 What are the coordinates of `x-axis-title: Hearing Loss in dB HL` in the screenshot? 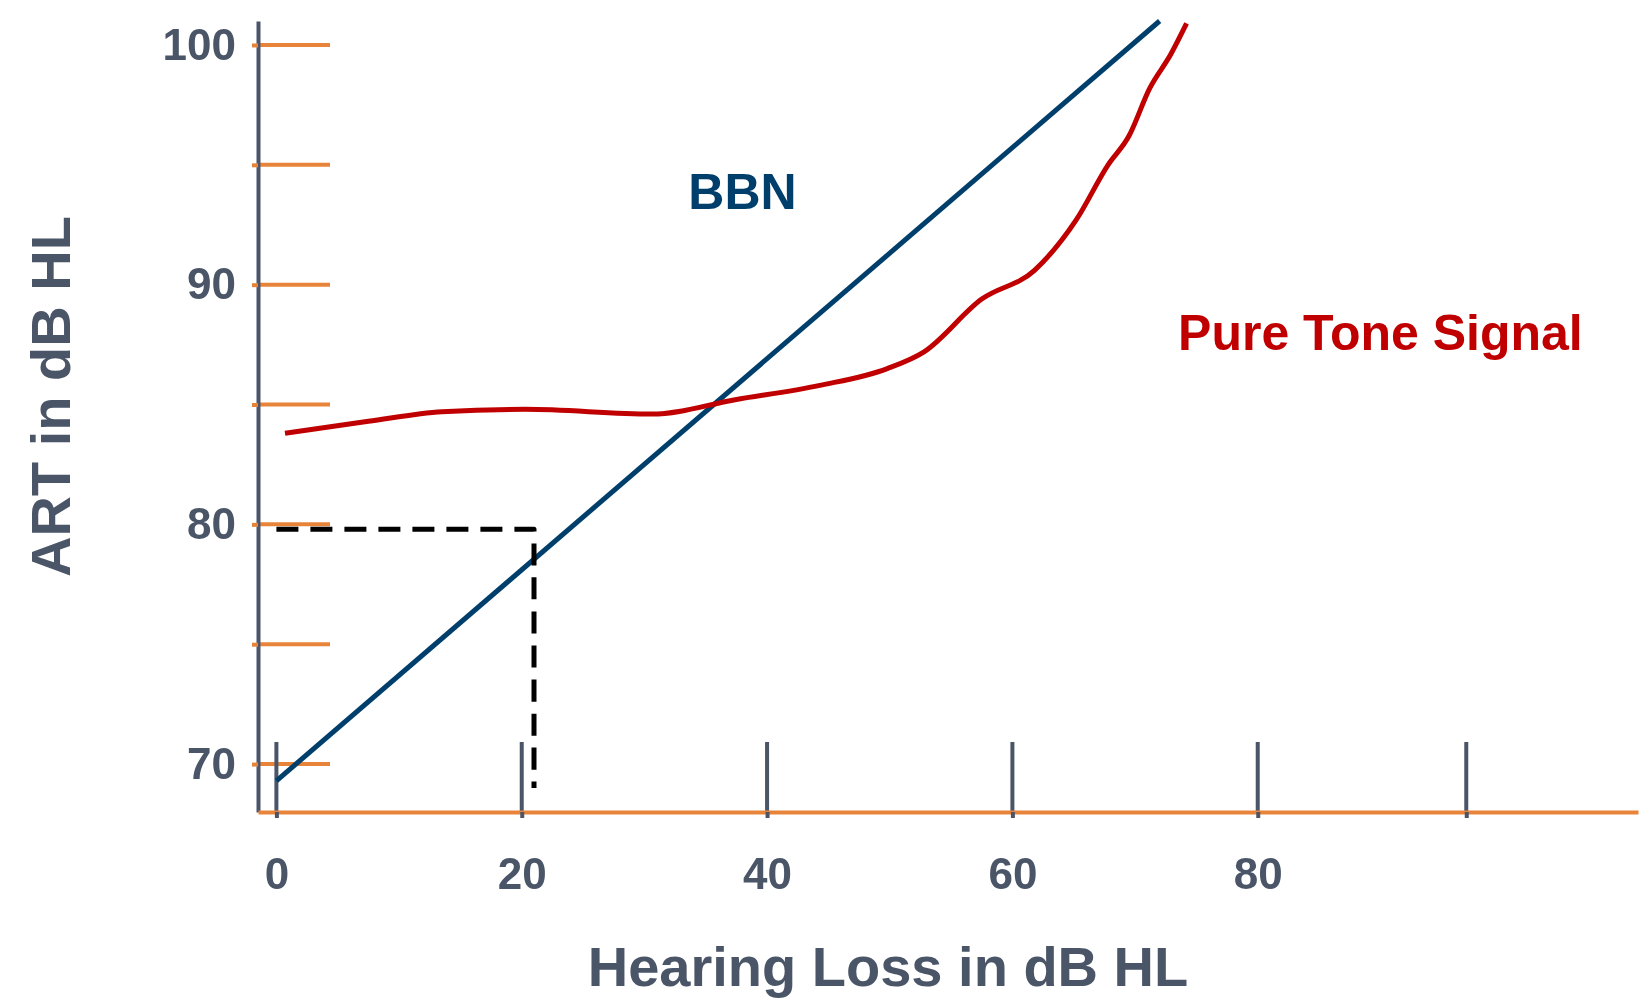 It's located at (888, 966).